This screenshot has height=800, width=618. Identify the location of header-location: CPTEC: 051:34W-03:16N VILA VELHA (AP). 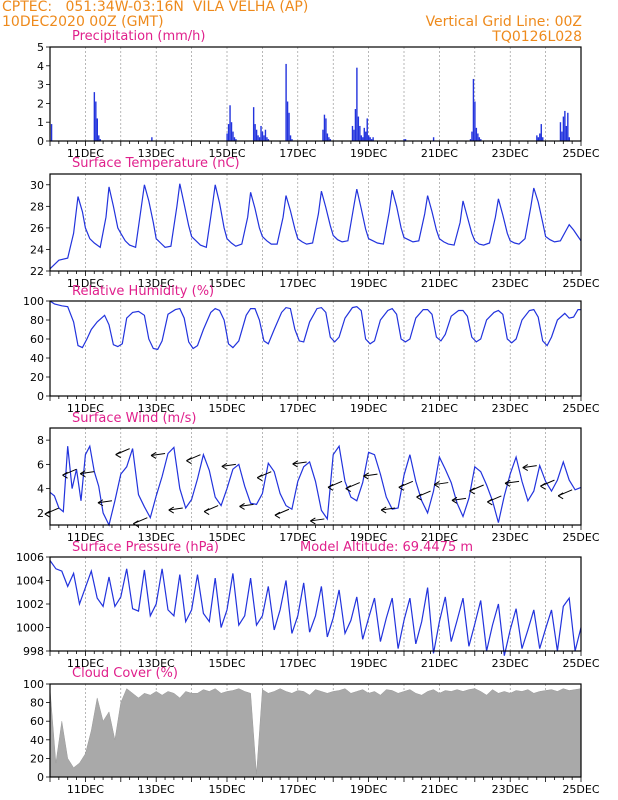
(155, 7).